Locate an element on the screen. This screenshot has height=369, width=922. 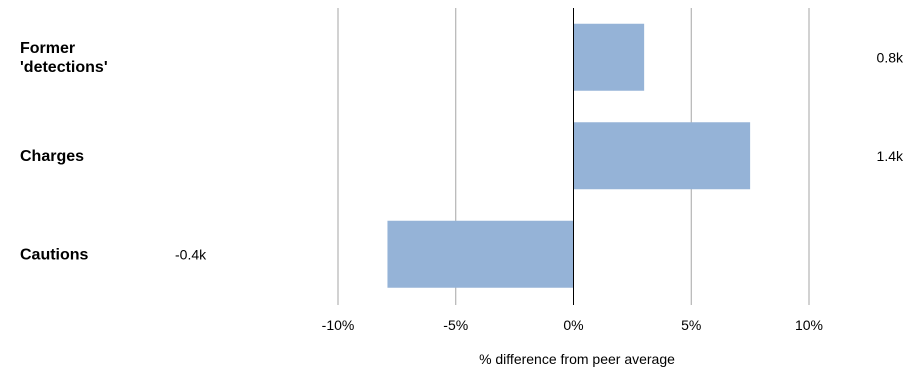
x-axis-title: % difference from peer average is located at coordinates (577, 359).